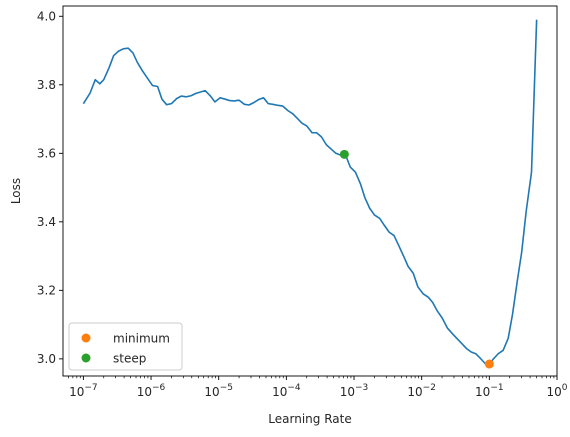 Image resolution: width=570 pixels, height=437 pixels. What do you see at coordinates (46, 291) in the screenshot?
I see `y-tick-label: 3.2` at bounding box center [46, 291].